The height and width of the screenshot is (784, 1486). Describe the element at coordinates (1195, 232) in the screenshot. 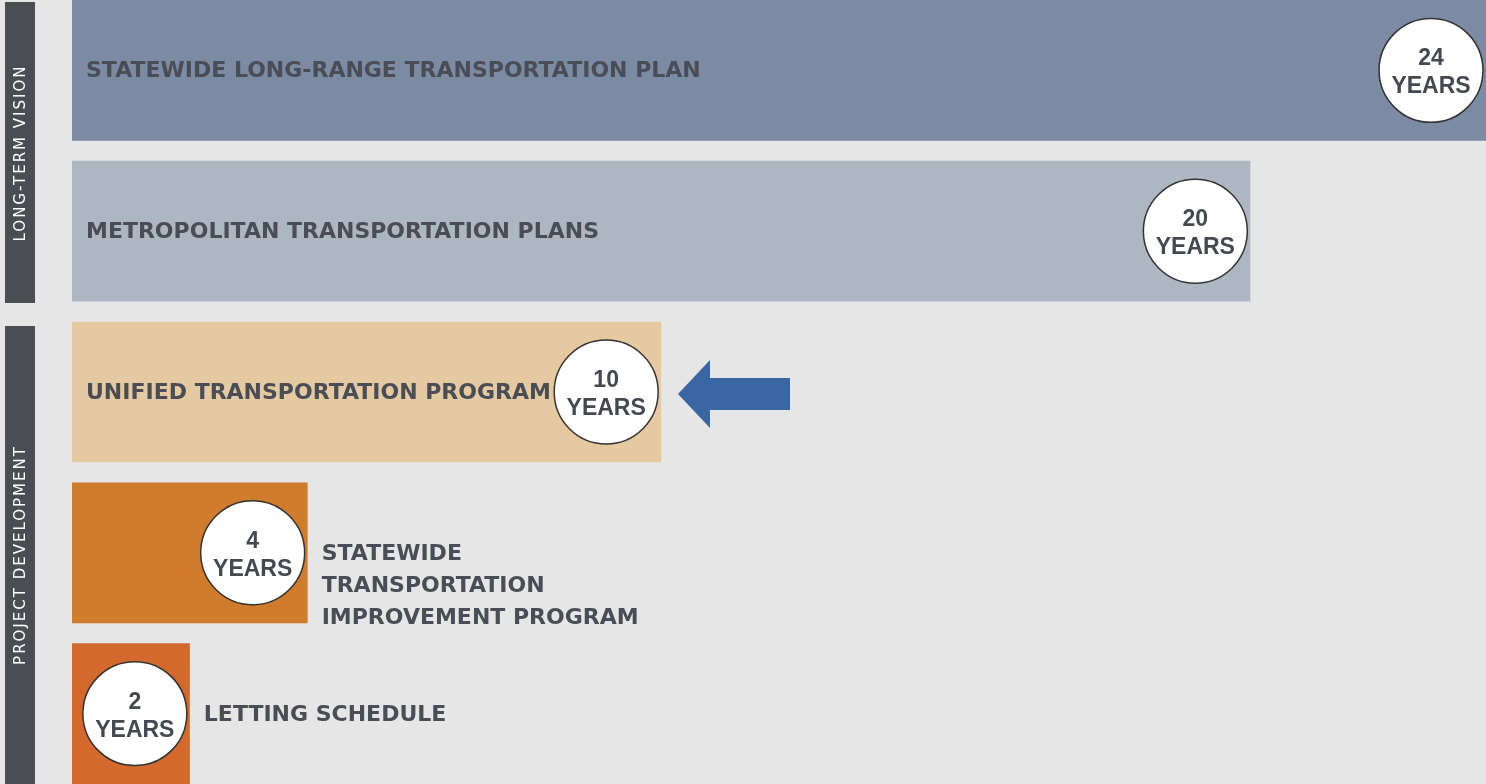

I see `data-label: 20 YEARS` at that location.